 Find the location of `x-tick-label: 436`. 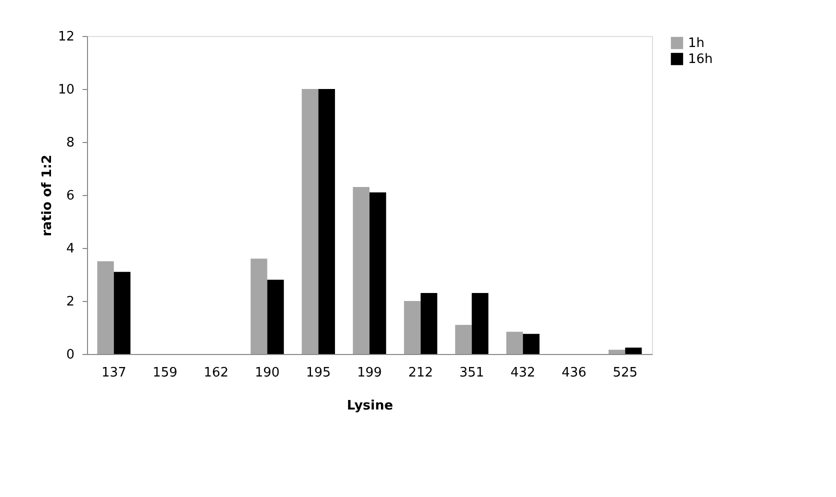

x-tick-label: 436 is located at coordinates (574, 373).